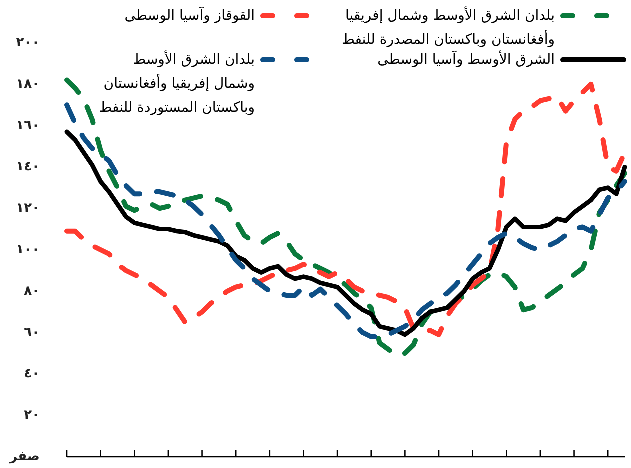 Image resolution: width=631 pixels, height=468 pixels. I want to click on y-tick-label: ٢٠, so click(32, 416).